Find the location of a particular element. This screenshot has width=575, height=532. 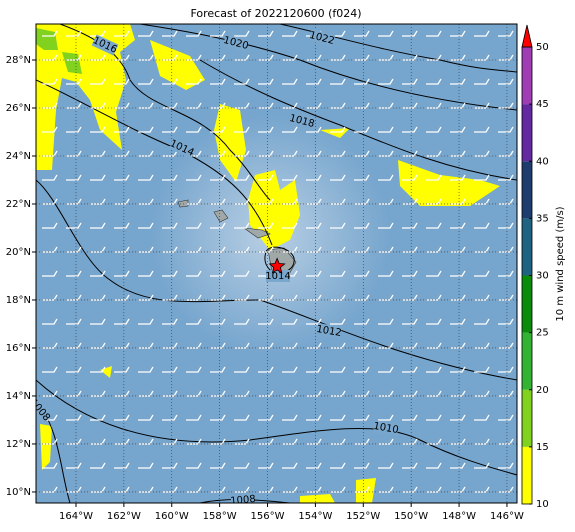

y-tick-label: 16°N is located at coordinates (18, 348).